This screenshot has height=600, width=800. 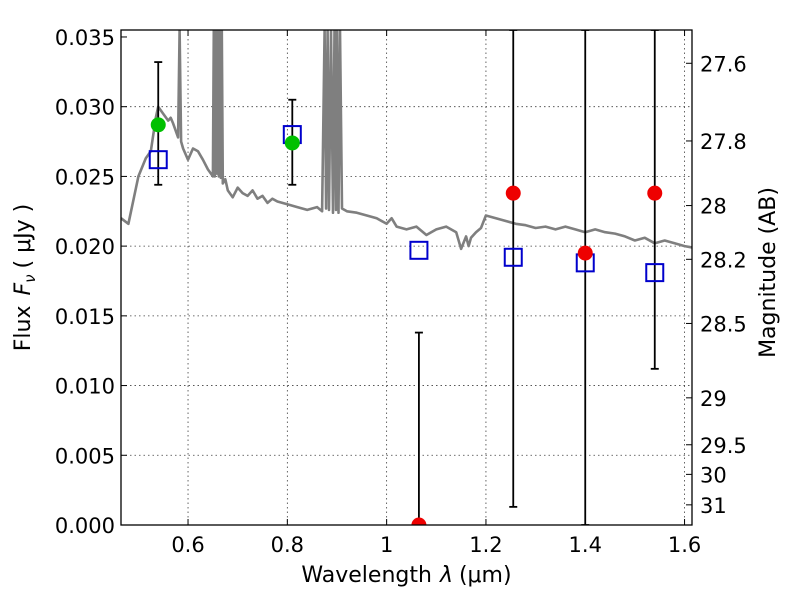 I want to click on x-tick-label: 1.4, so click(x=585, y=545).